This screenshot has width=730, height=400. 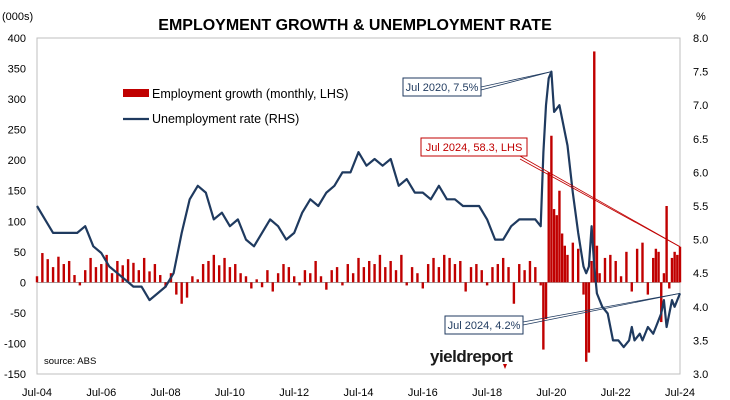 I want to click on right-tick-label: 6.0, so click(x=700, y=173).